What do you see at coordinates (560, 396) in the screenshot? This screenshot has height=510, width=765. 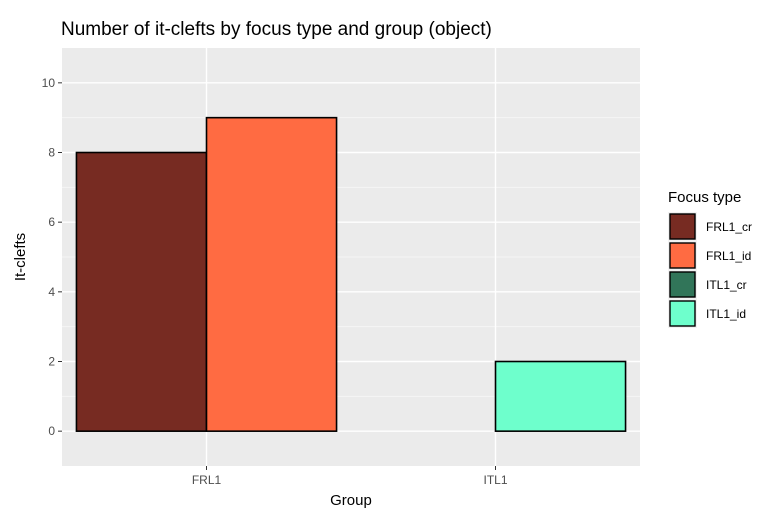 I see `bar-itl1-id-itl1` at bounding box center [560, 396].